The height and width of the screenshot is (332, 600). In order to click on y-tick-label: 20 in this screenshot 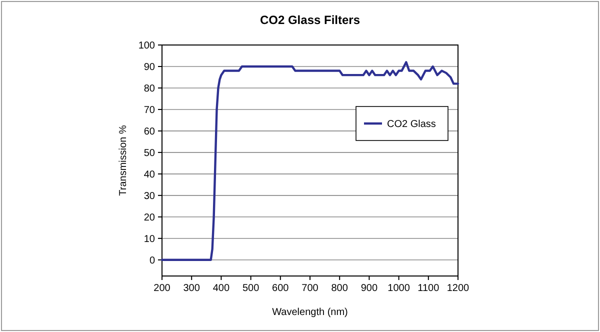, I will do `click(150, 218)`.